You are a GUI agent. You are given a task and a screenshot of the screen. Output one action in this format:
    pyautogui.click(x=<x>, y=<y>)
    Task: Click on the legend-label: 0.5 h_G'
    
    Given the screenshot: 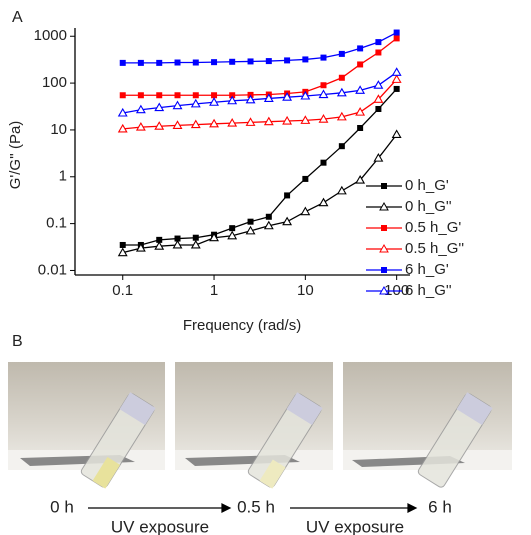 What is the action you would take?
    pyautogui.click(x=433, y=227)
    